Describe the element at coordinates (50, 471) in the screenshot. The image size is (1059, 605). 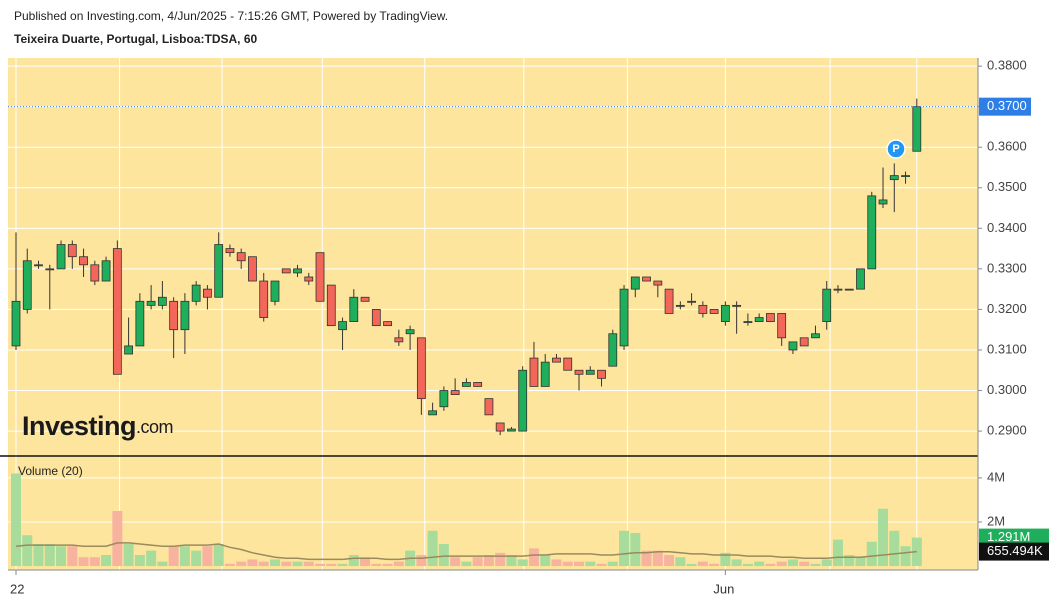
I see `volume-title: Volume (20)` at that location.